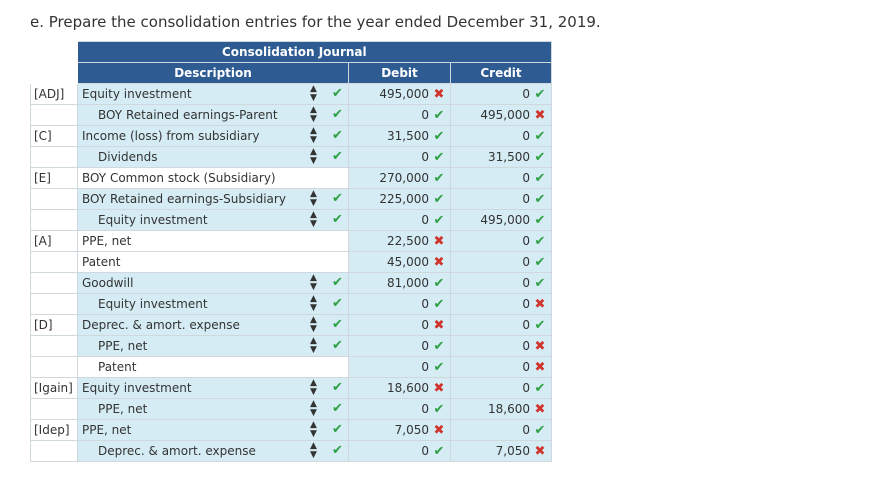  I want to click on debit-input: 495,000 ✖, so click(399, 94).